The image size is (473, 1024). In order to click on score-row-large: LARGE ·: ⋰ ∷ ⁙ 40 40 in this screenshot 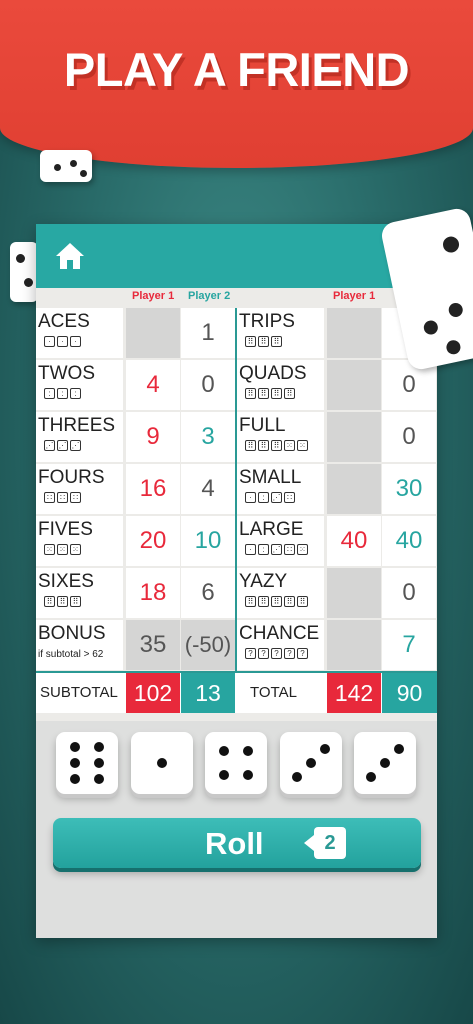, I will do `click(236, 541)`.